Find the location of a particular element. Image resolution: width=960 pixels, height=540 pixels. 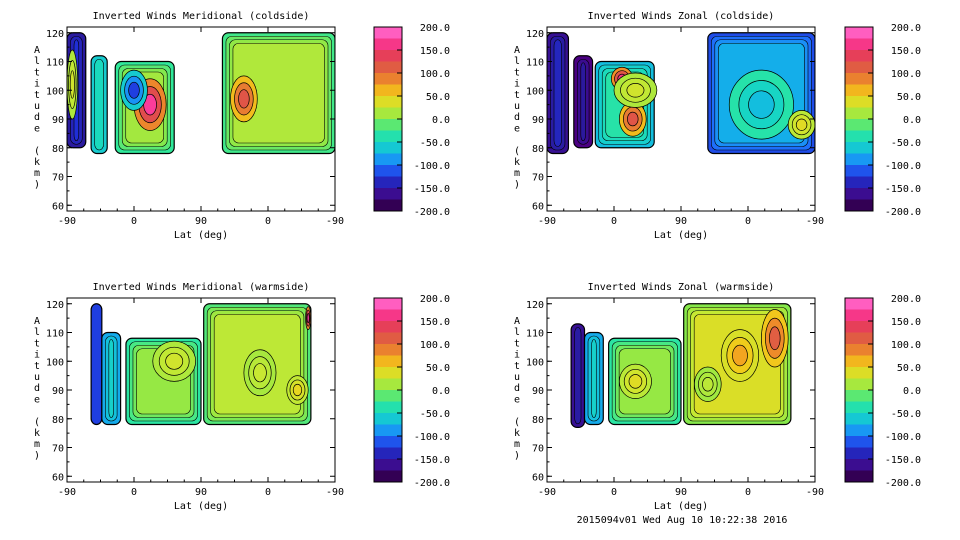

y-tick-label: 60 is located at coordinates (538, 477).